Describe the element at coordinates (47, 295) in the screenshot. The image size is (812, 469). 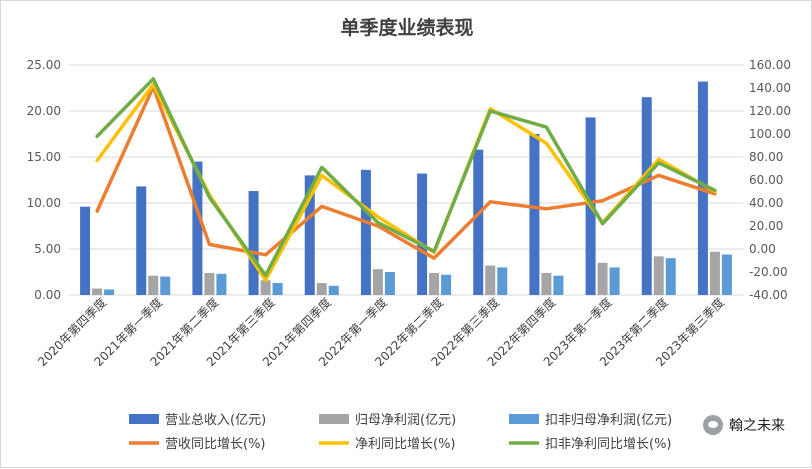
I see `left-axis-tick-label: 0.00` at that location.